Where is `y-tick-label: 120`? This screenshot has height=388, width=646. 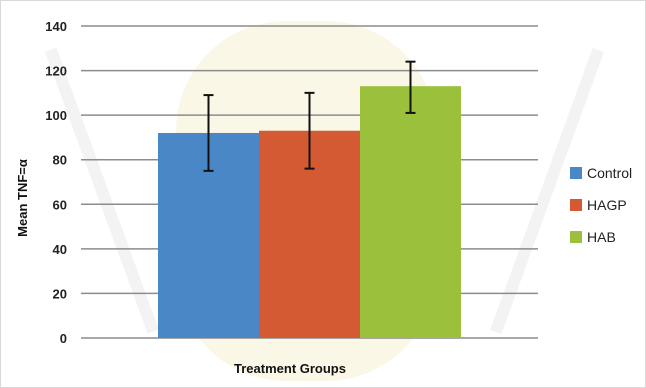 y-tick-label: 120 is located at coordinates (56, 71).